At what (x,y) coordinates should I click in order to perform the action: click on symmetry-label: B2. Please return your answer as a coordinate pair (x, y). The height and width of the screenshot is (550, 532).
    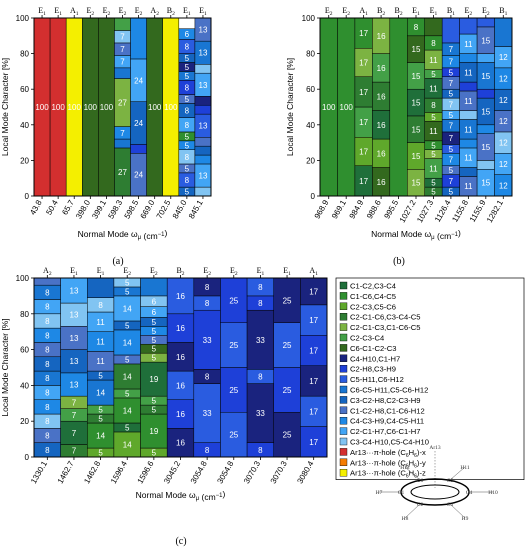
    Looking at the image, I should click on (381, 11).